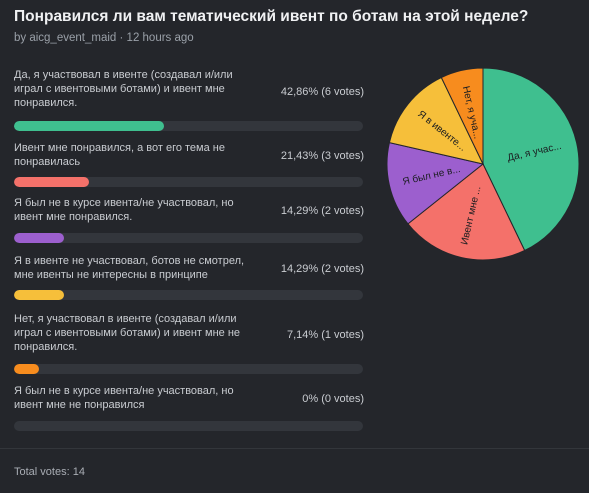  I want to click on poll-meta: by aicg_event_maid · 12 hours ago, so click(104, 38).